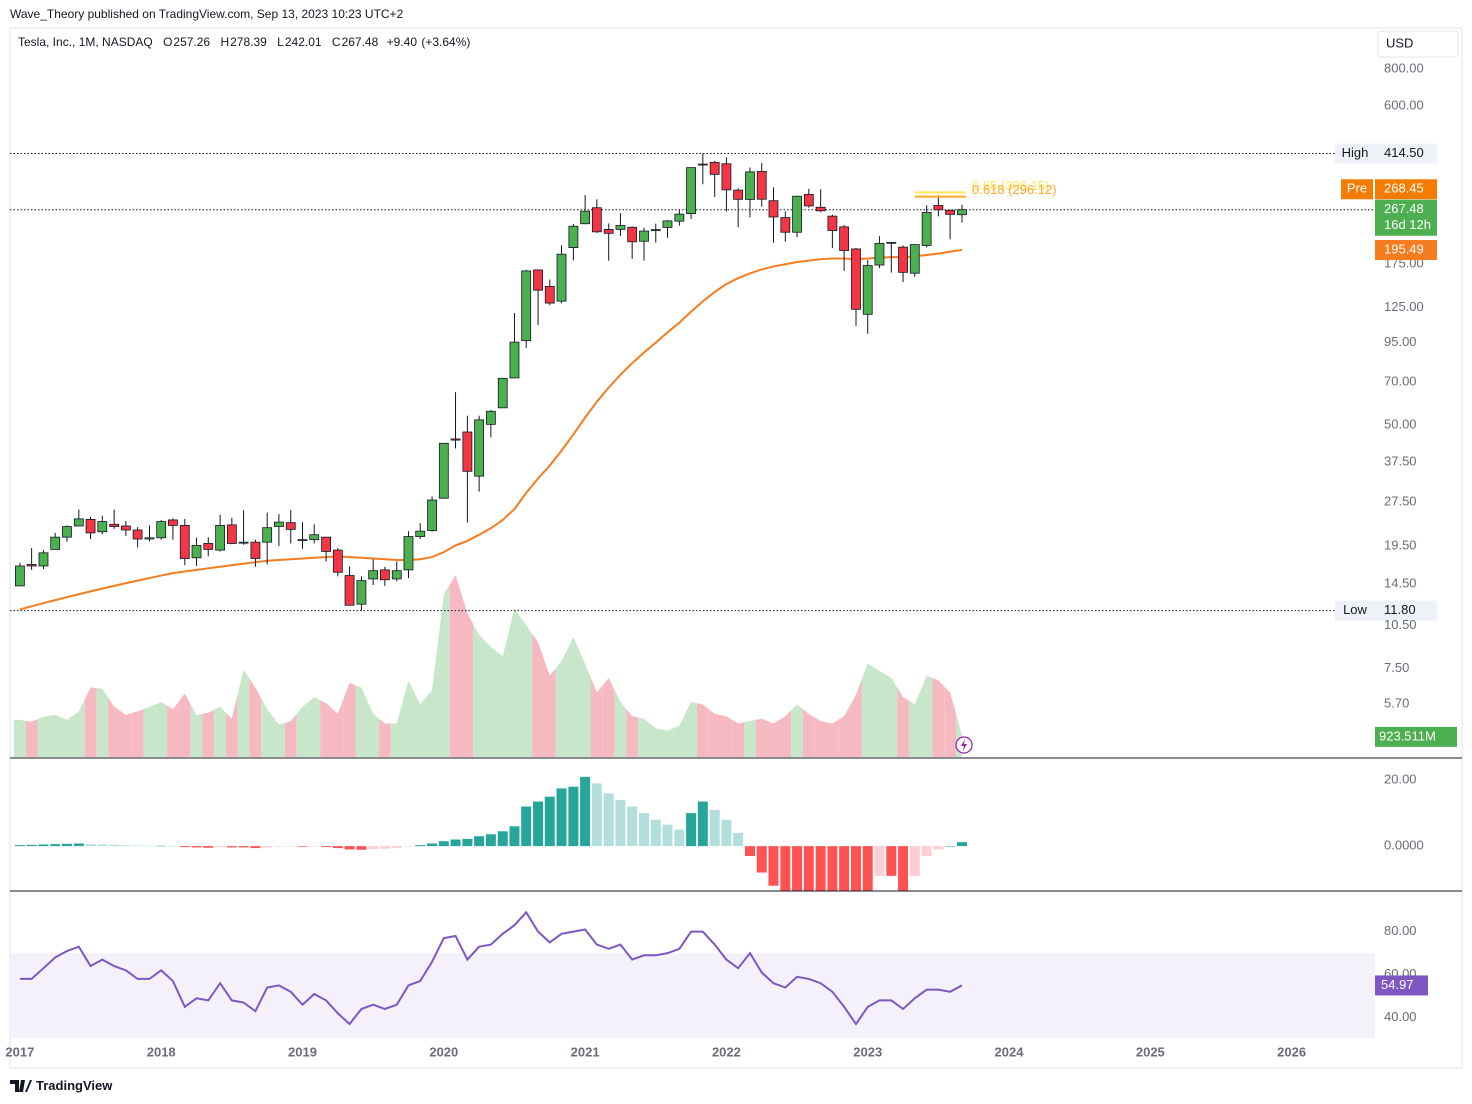 This screenshot has height=1104, width=1472. I want to click on y-tick-label: 80.00, so click(1400, 930).